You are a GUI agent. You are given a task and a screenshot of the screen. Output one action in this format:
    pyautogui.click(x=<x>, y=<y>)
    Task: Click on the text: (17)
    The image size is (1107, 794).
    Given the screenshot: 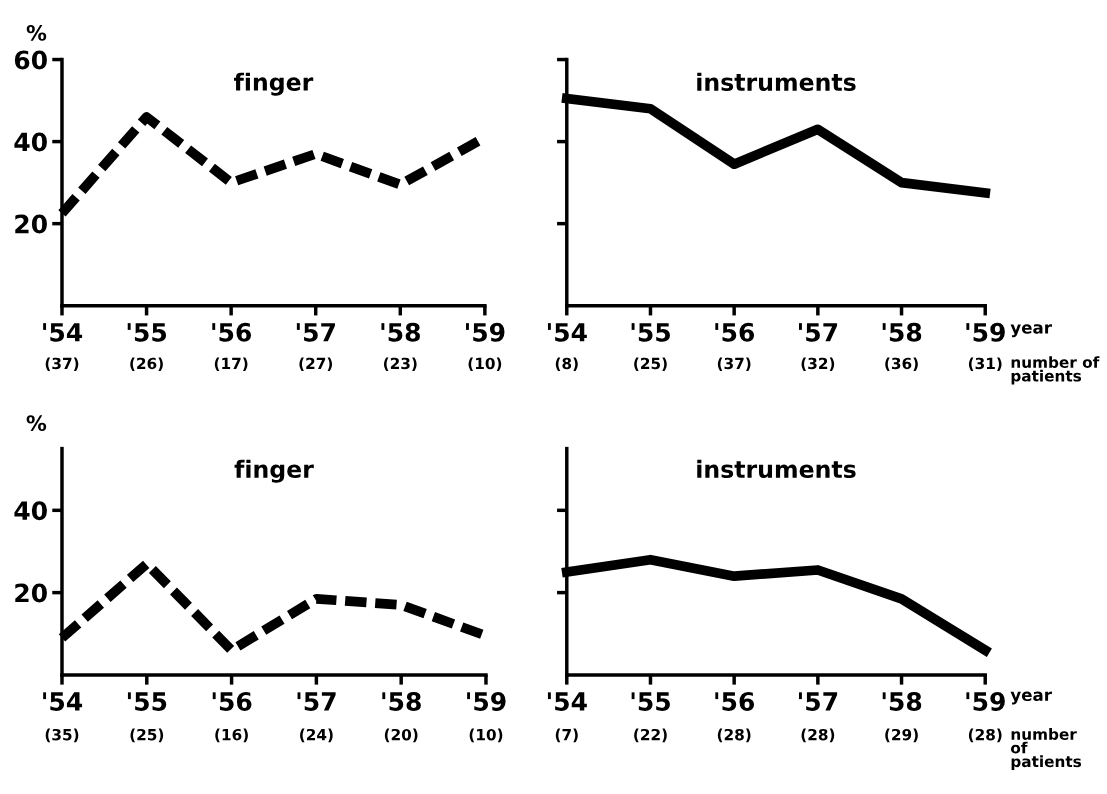 What is the action you would take?
    pyautogui.click(x=231, y=364)
    